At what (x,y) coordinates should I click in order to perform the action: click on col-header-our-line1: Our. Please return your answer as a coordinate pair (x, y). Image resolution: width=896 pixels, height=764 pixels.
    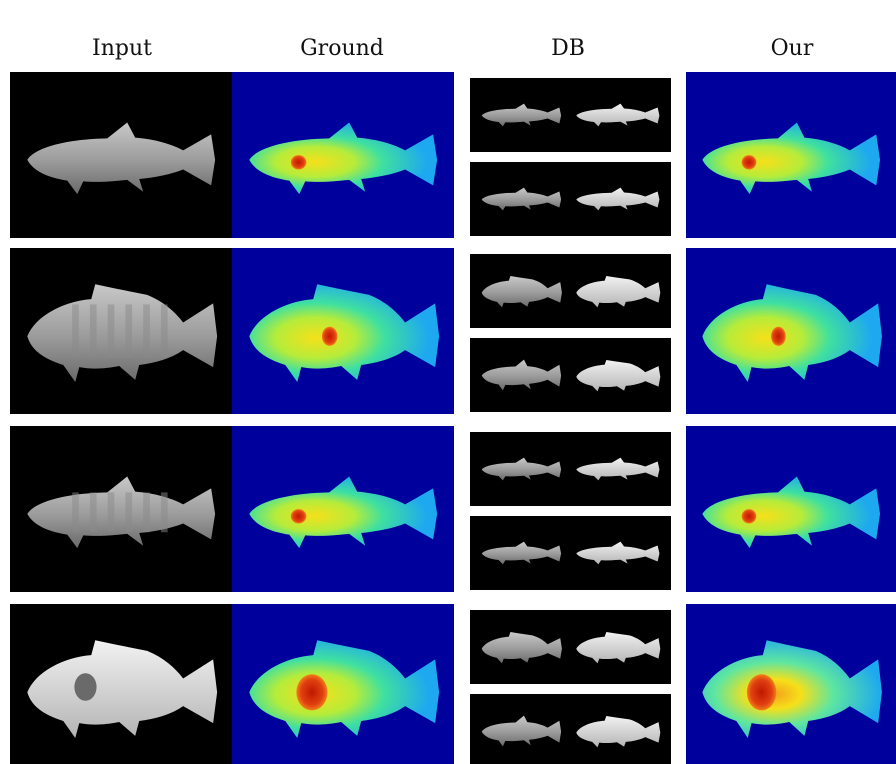
    Looking at the image, I should click on (792, 48).